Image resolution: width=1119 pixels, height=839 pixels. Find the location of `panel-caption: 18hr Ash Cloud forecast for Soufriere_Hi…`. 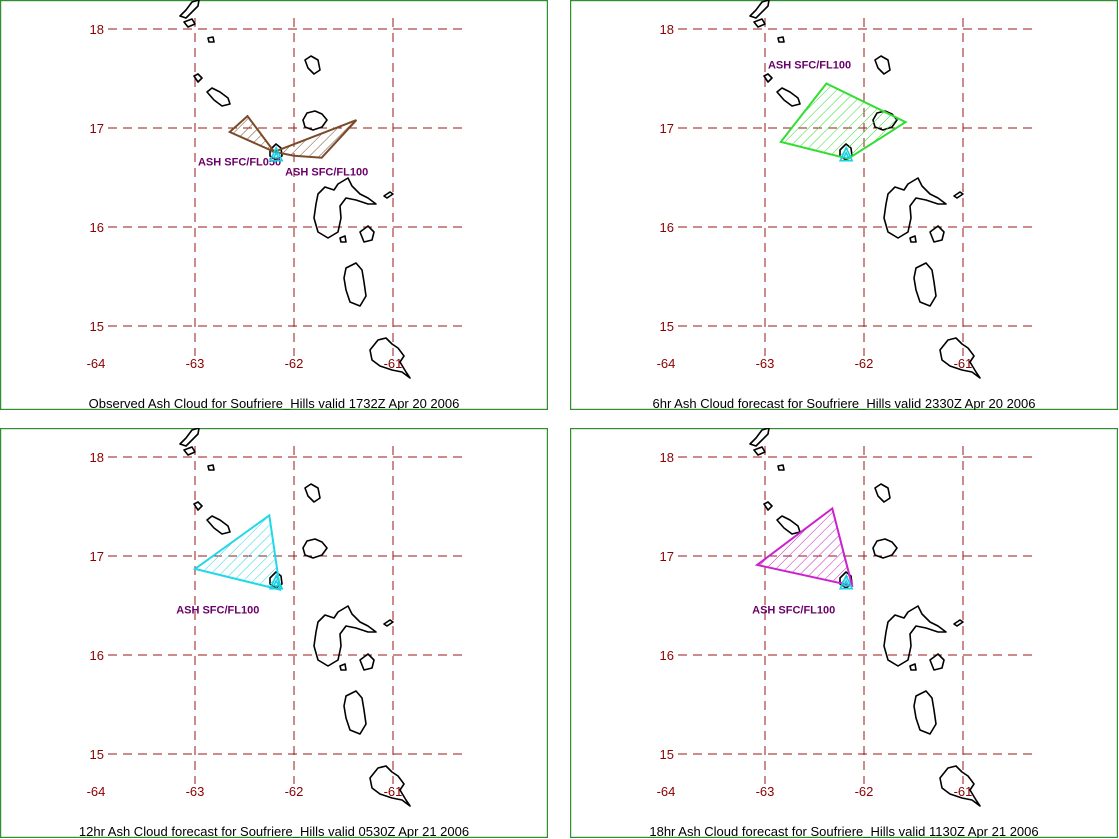

panel-caption: 18hr Ash Cloud forecast for Soufriere_Hi… is located at coordinates (843, 831).